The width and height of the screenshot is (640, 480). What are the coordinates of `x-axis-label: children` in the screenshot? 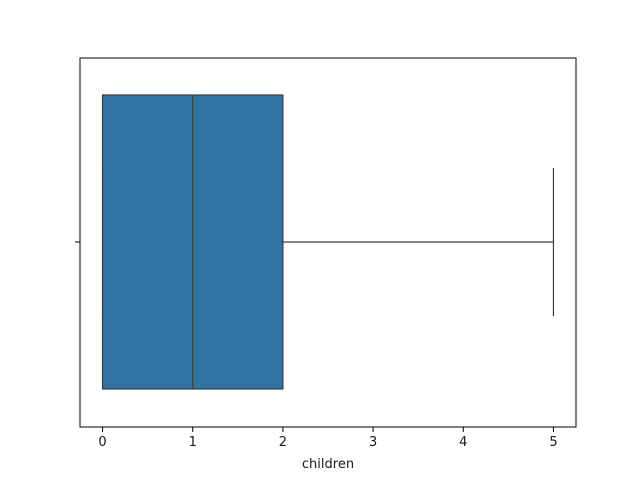 It's located at (328, 464).